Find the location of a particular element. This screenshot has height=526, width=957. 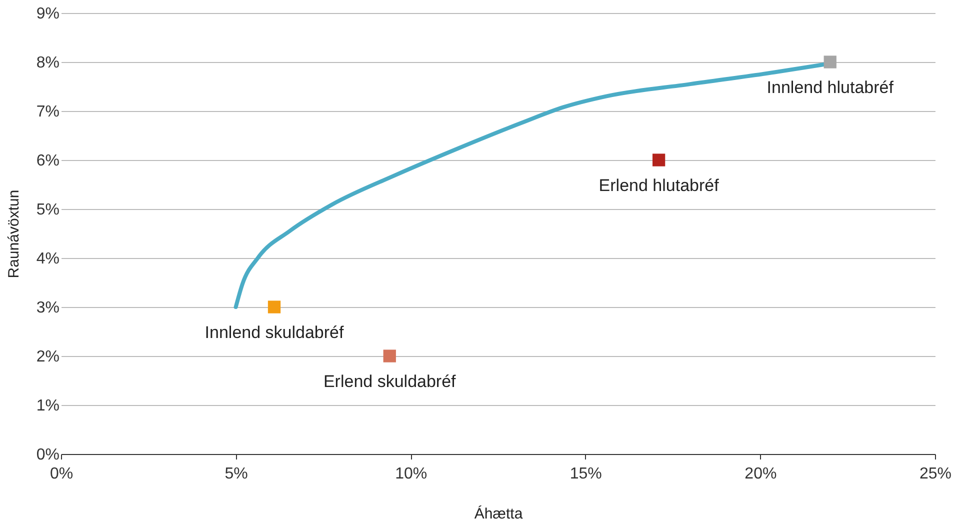

y-tick-label: 4% is located at coordinates (48, 259).